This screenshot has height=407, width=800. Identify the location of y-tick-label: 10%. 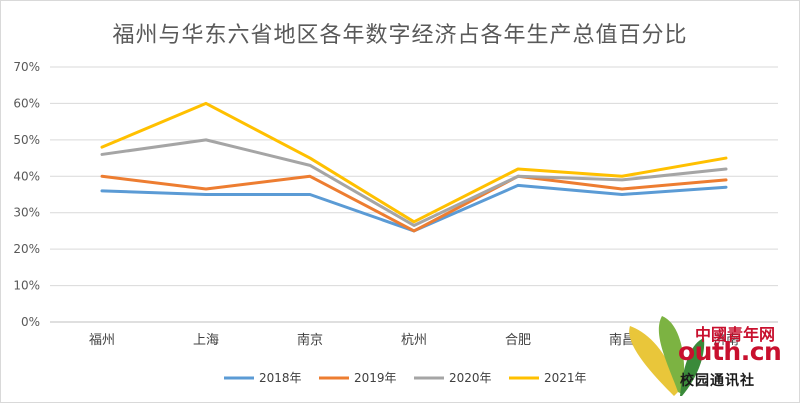
(26, 286).